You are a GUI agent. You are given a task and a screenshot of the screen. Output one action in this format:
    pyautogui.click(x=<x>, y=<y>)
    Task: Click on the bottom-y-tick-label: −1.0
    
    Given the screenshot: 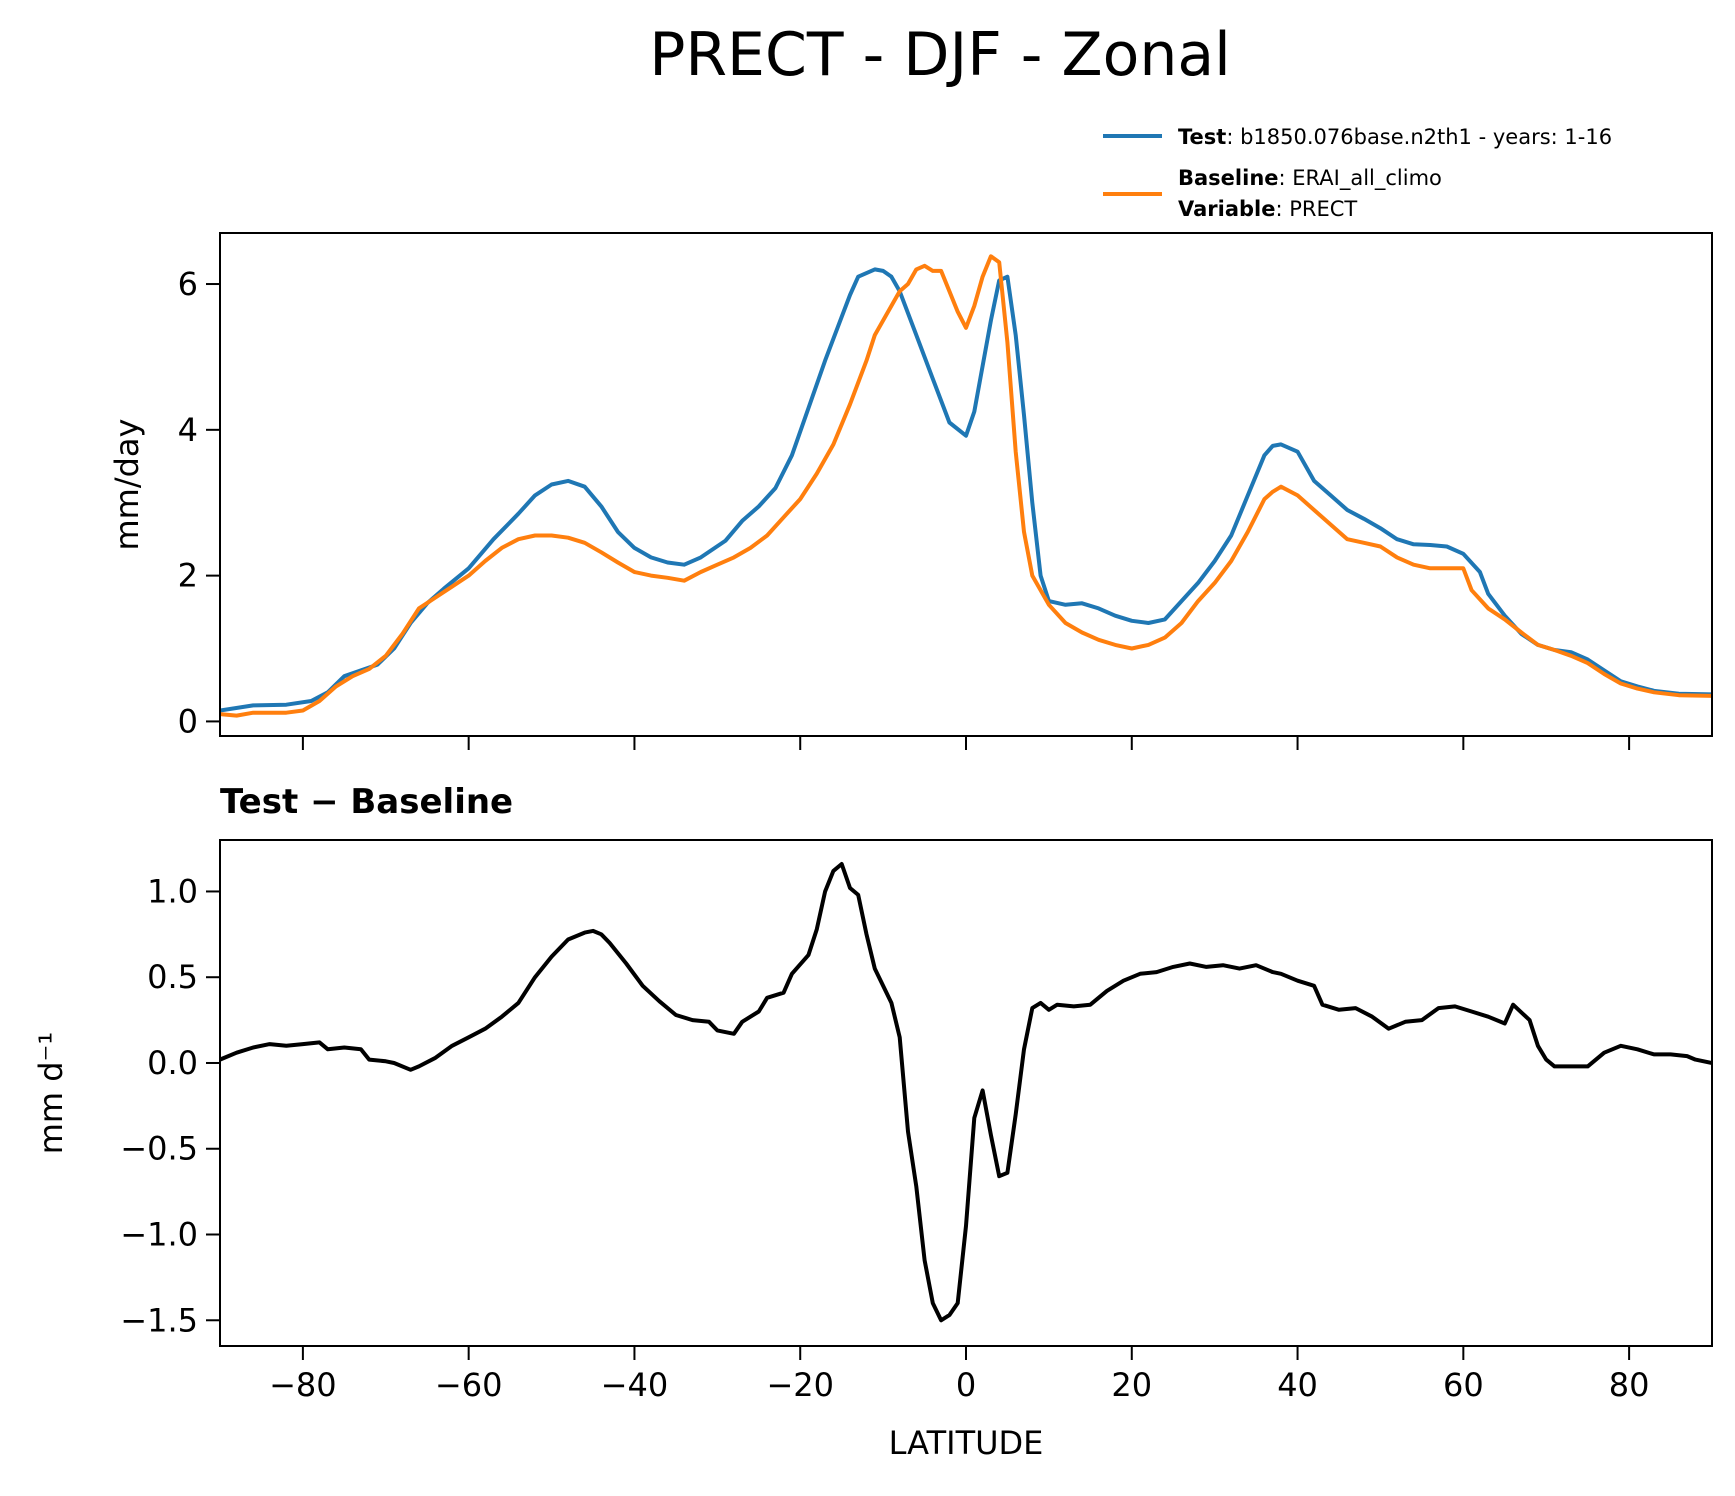 What is the action you would take?
    pyautogui.click(x=159, y=1235)
    